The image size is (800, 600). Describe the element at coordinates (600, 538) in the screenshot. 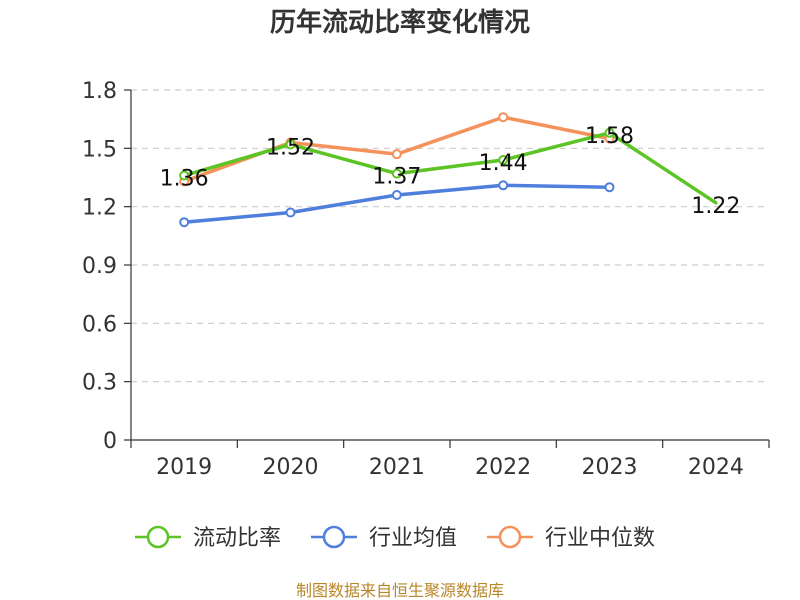

I see `legend-label-industry_median: 行业中位数` at that location.